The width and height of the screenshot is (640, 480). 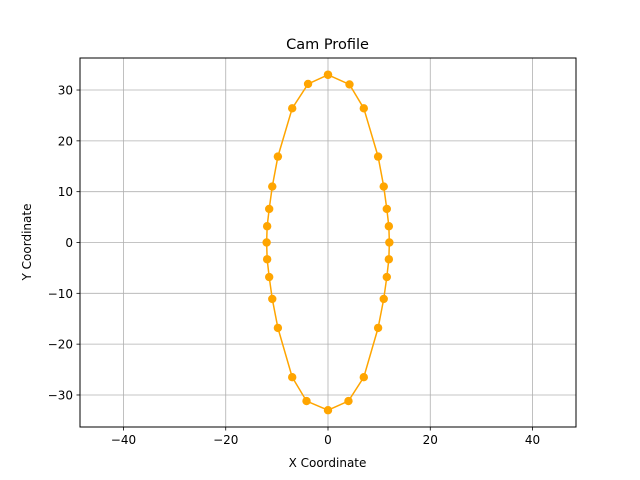 I want to click on x-axis-label: X Coordinate, so click(x=328, y=463).